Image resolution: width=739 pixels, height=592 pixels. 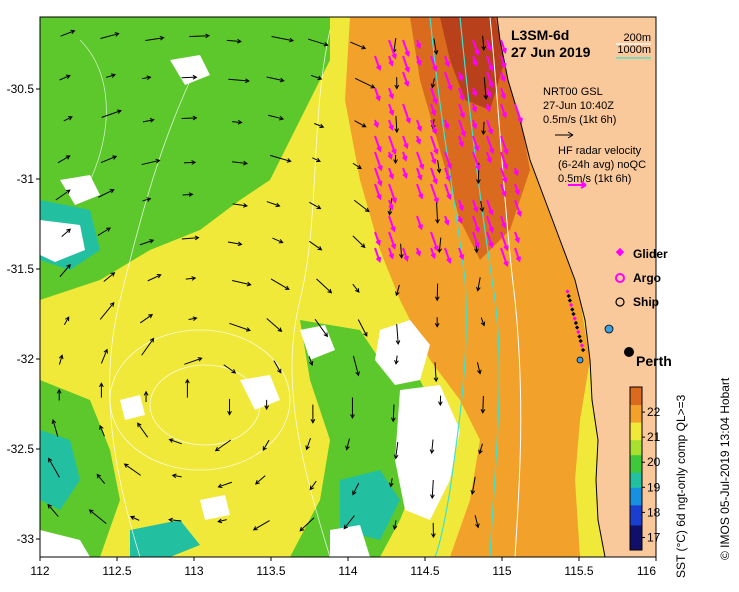 What do you see at coordinates (641, 277) in the screenshot?
I see `platform-legend: ◆ Glider Argo Ship` at bounding box center [641, 277].